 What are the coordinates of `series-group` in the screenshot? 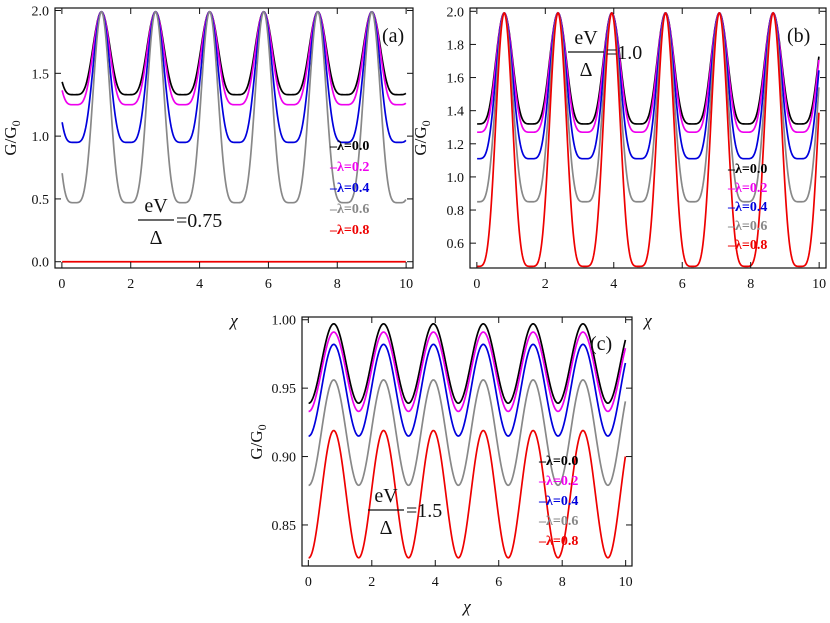 It's located at (467, 440).